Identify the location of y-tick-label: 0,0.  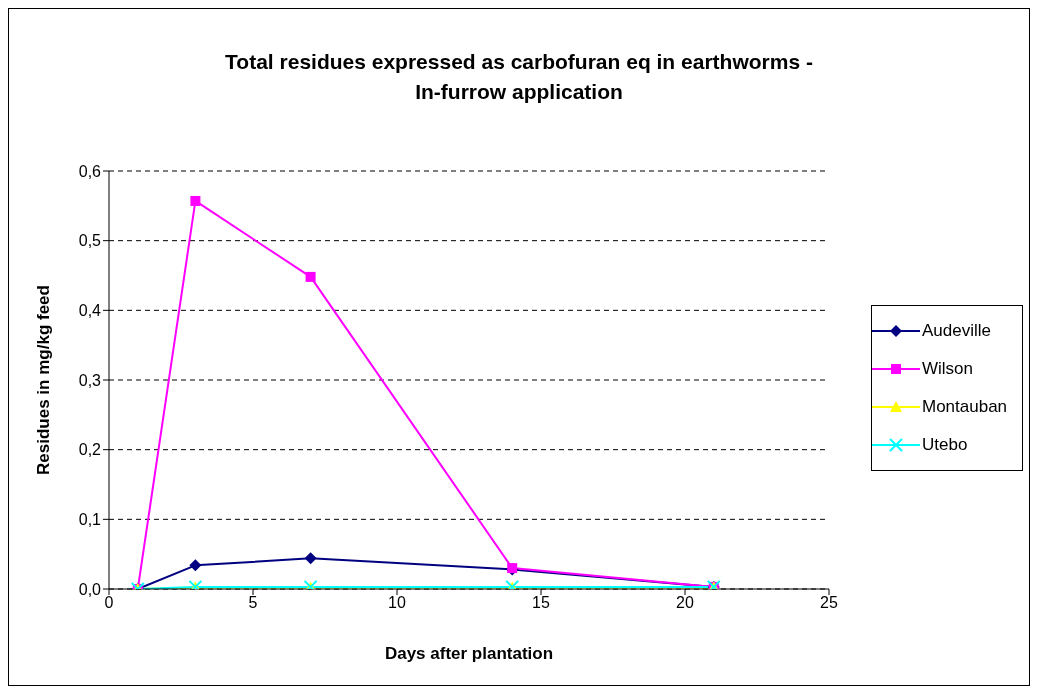
(90, 589).